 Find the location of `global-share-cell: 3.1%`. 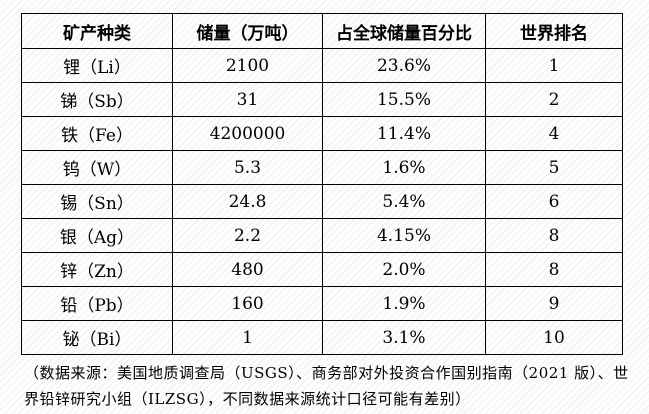

global-share-cell: 3.1% is located at coordinates (404, 337).